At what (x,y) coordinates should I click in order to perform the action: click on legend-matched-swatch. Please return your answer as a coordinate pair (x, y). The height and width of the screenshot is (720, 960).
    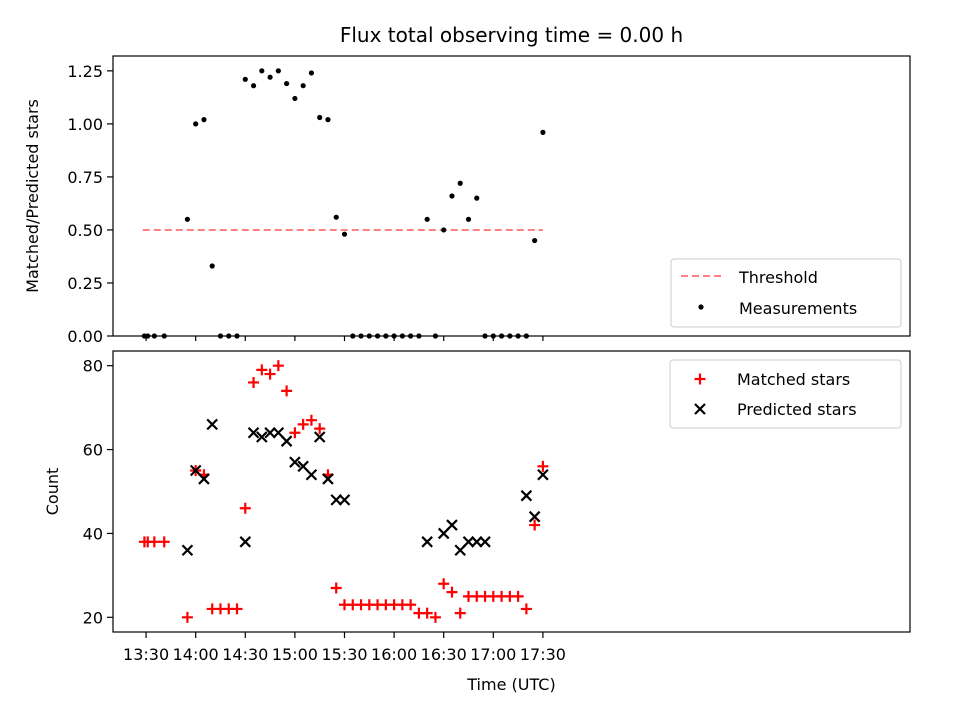
    Looking at the image, I should click on (700, 379).